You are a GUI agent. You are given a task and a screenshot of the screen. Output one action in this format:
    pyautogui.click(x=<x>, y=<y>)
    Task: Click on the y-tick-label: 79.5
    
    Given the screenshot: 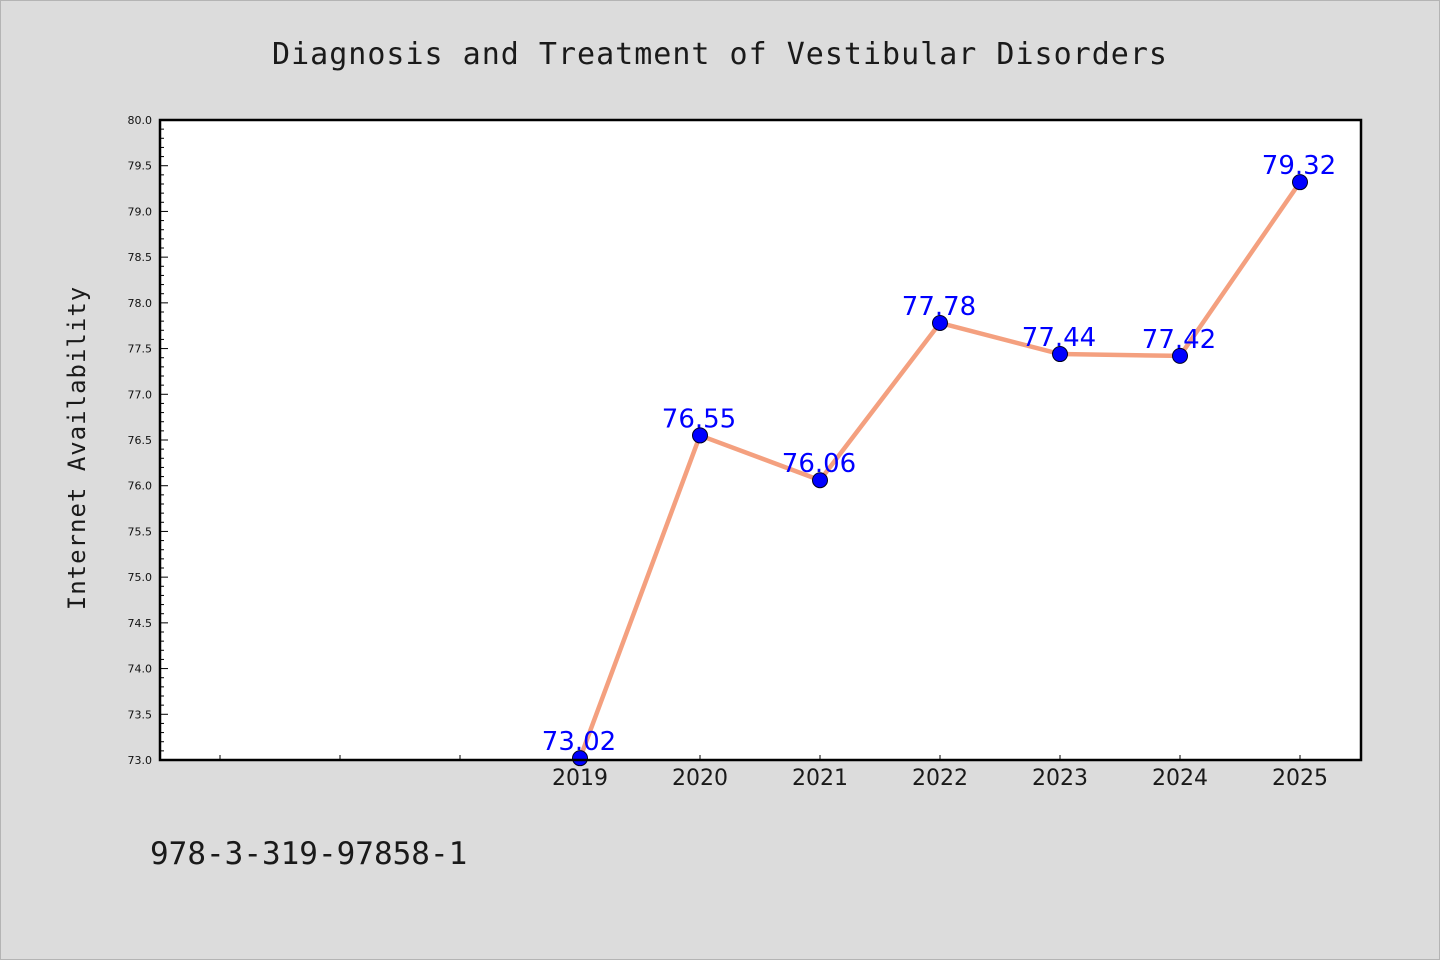 What is the action you would take?
    pyautogui.click(x=140, y=166)
    